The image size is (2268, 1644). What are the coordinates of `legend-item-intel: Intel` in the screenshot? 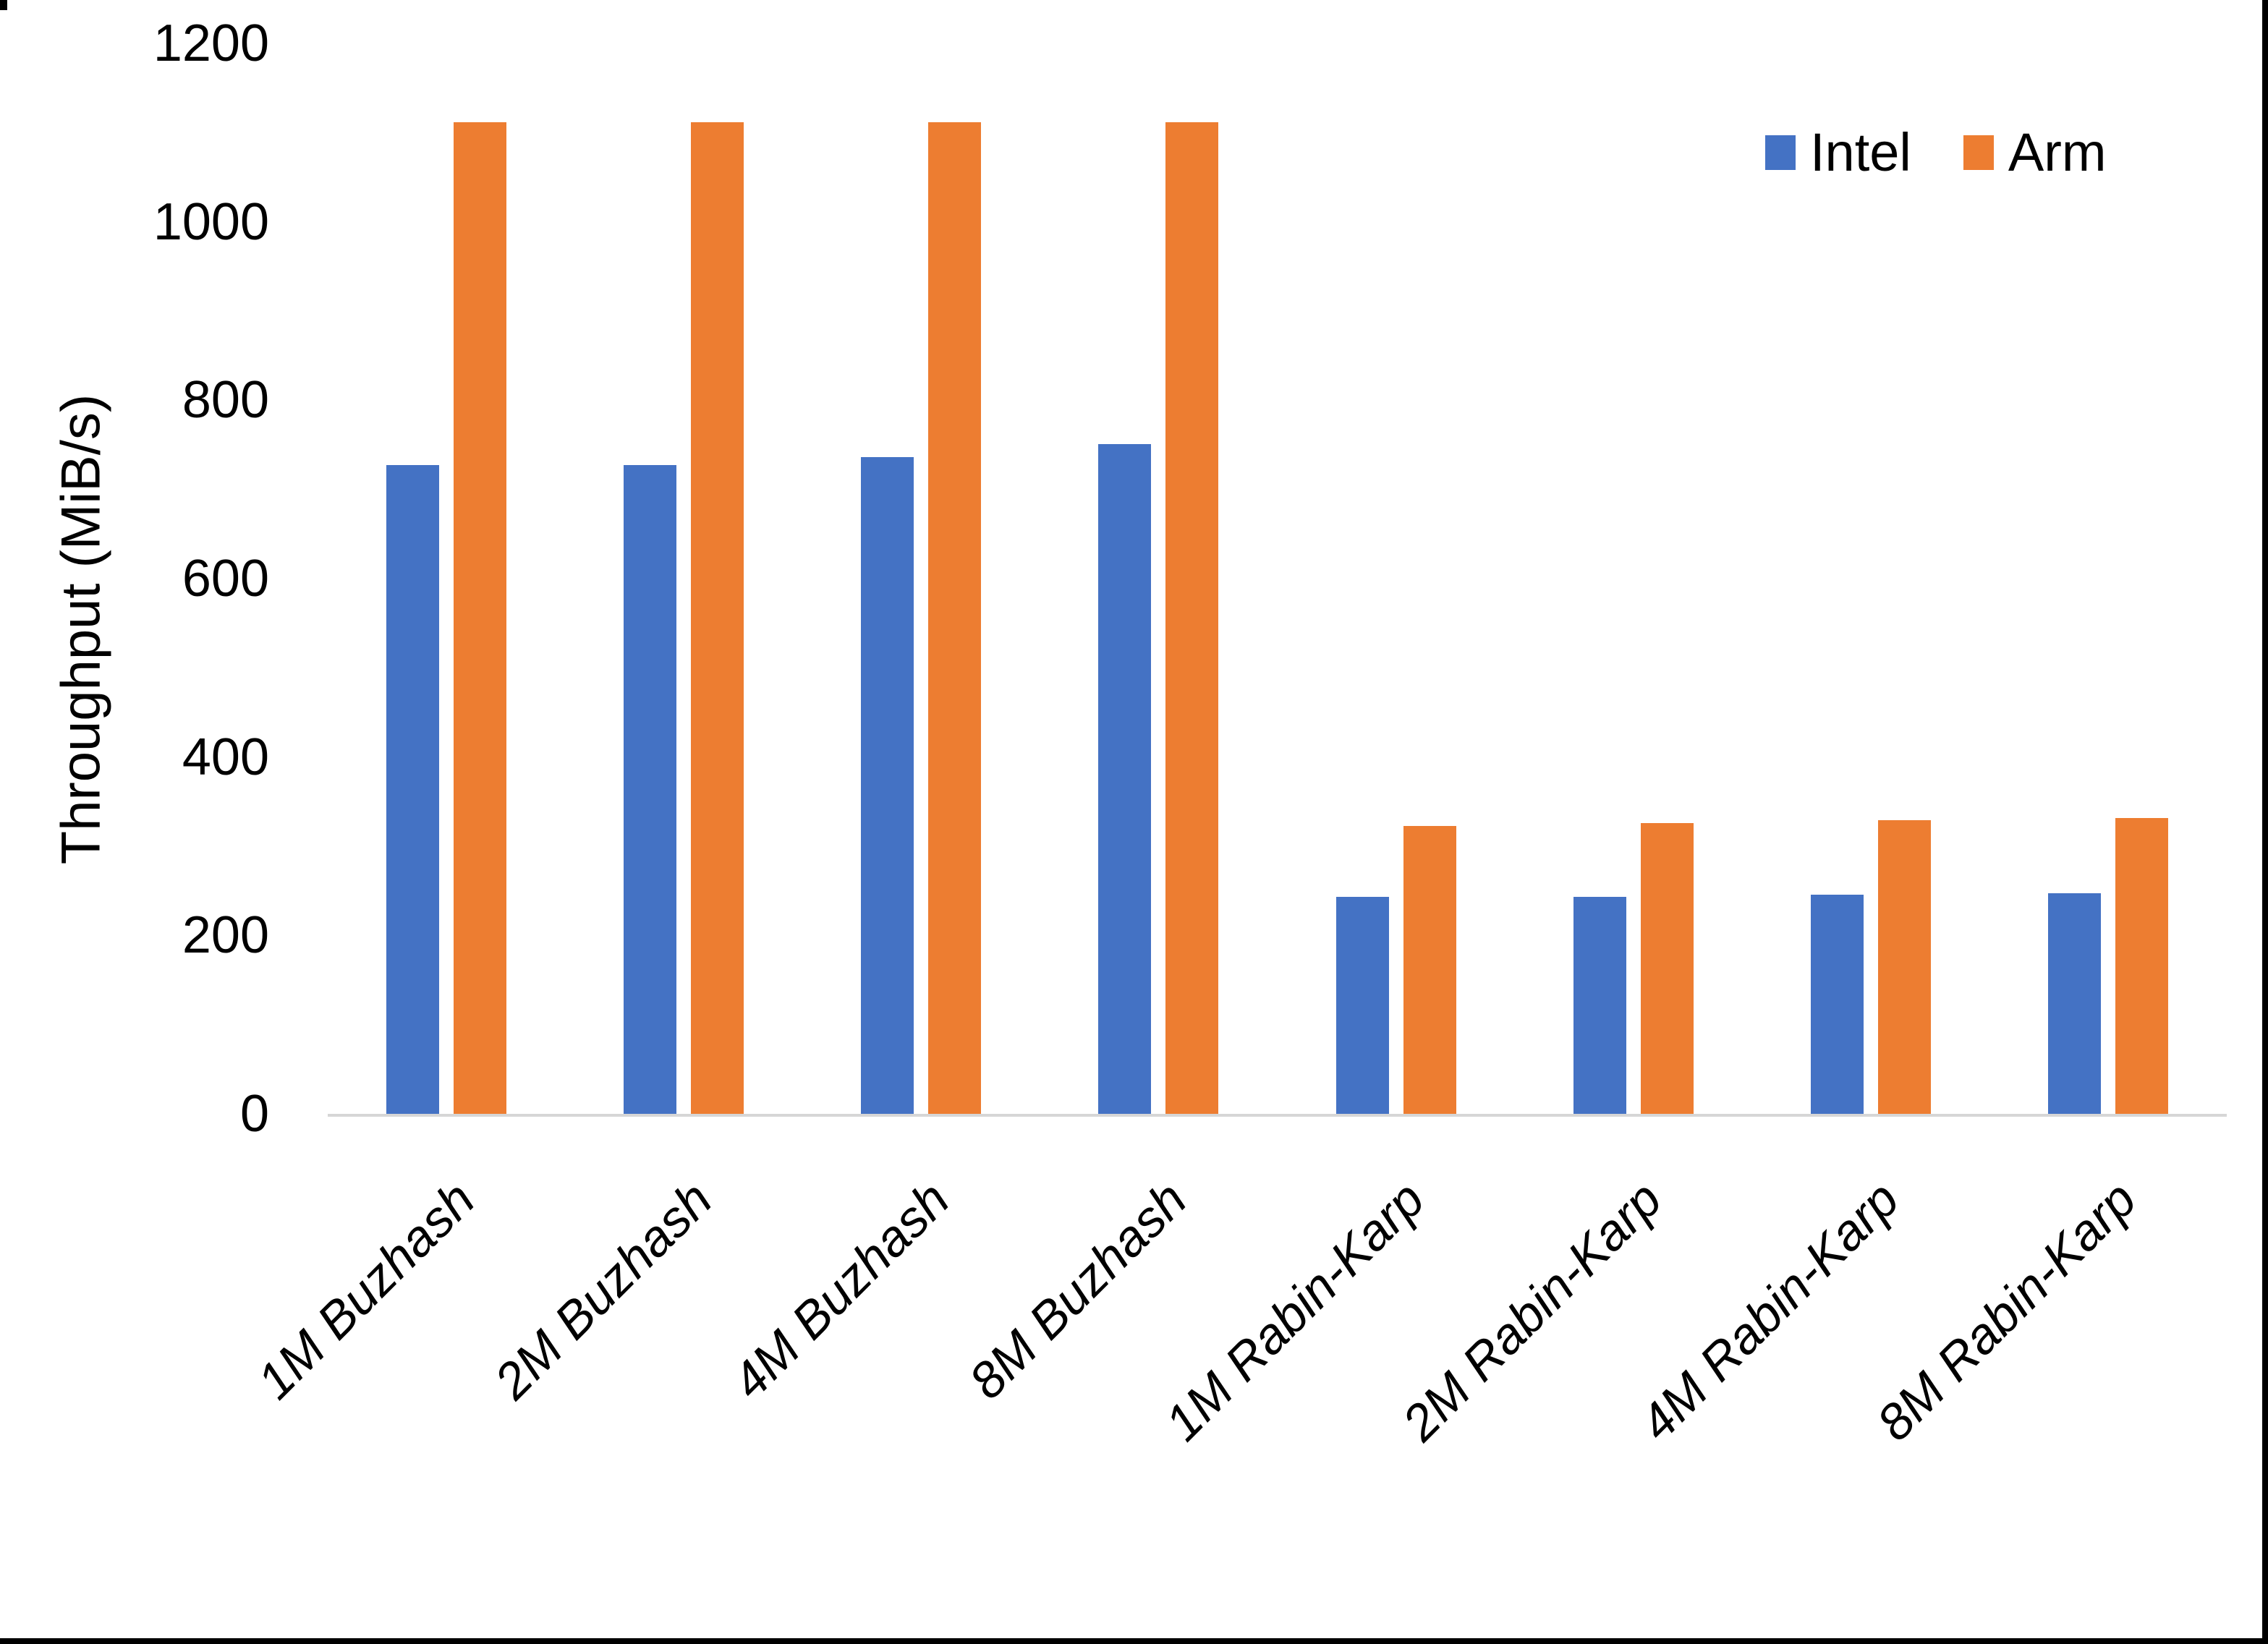 It's located at (1838, 152).